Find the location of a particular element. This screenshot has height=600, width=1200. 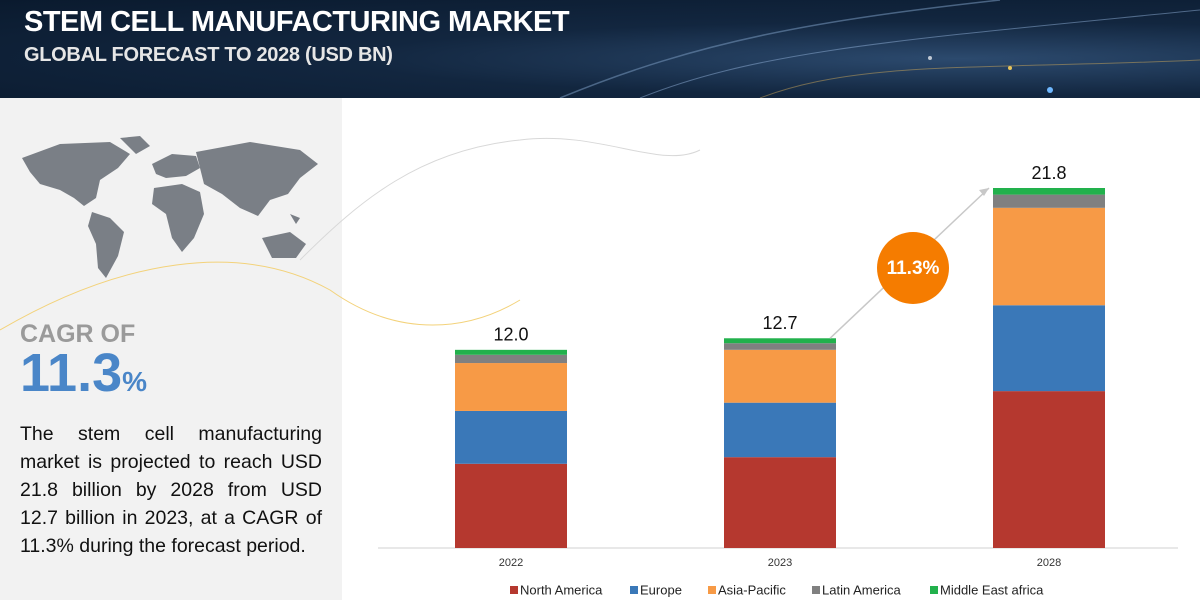

total-label: 12.0 is located at coordinates (510, 335).